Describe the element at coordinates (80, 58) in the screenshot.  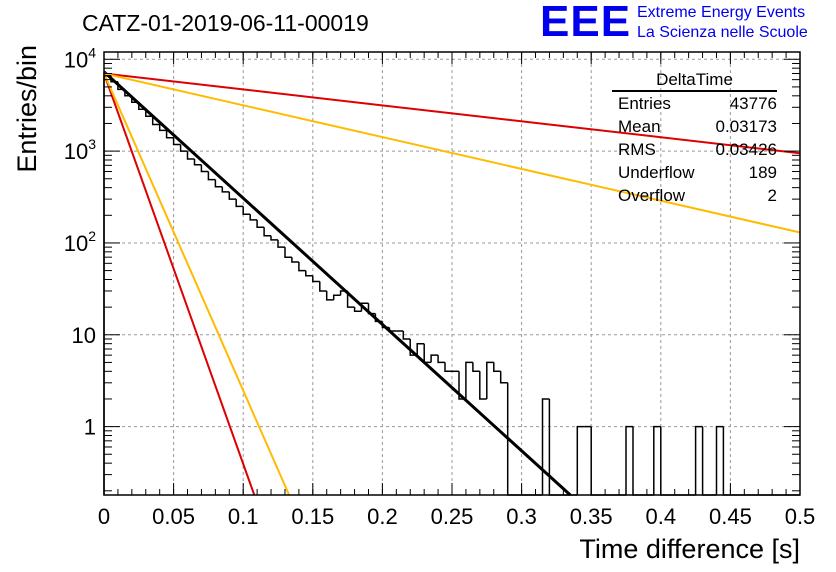
I see `y-tick-label: 10⁴` at that location.